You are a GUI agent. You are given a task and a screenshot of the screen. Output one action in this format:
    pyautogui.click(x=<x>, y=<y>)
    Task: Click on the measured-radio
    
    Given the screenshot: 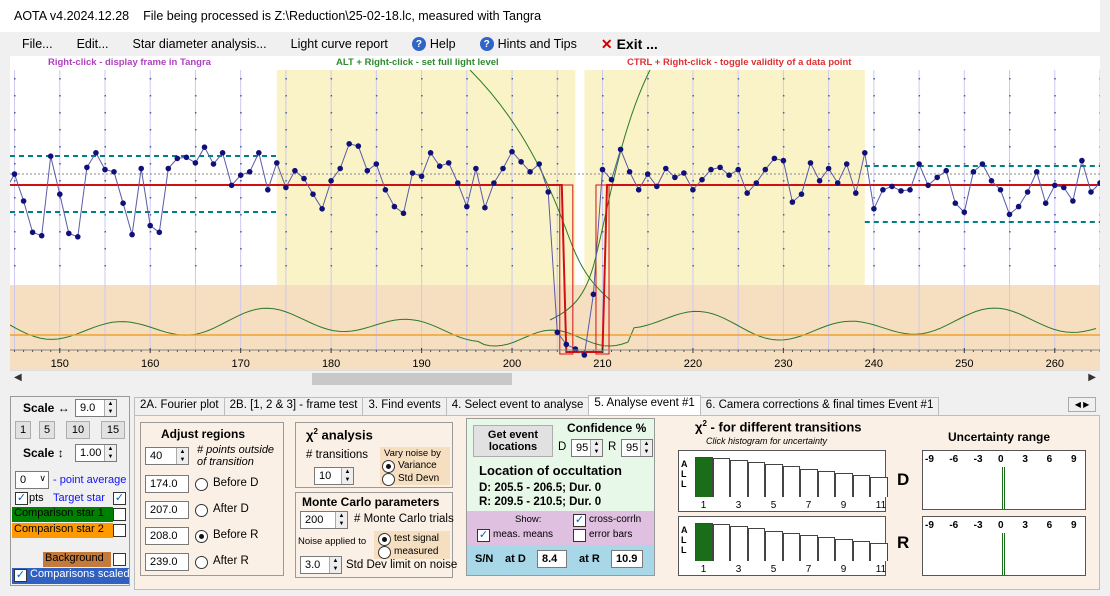 What is the action you would take?
    pyautogui.click(x=384, y=552)
    